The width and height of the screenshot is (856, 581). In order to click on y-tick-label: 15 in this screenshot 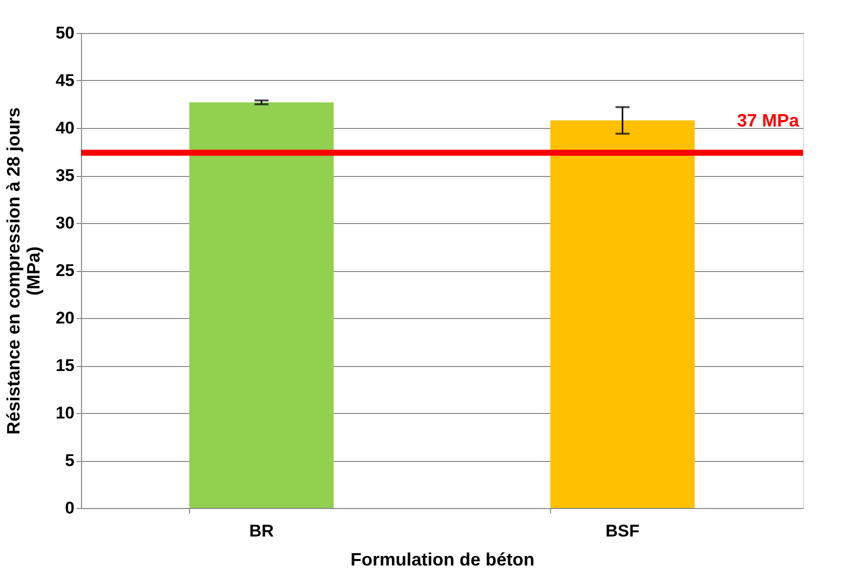, I will do `click(65, 365)`.